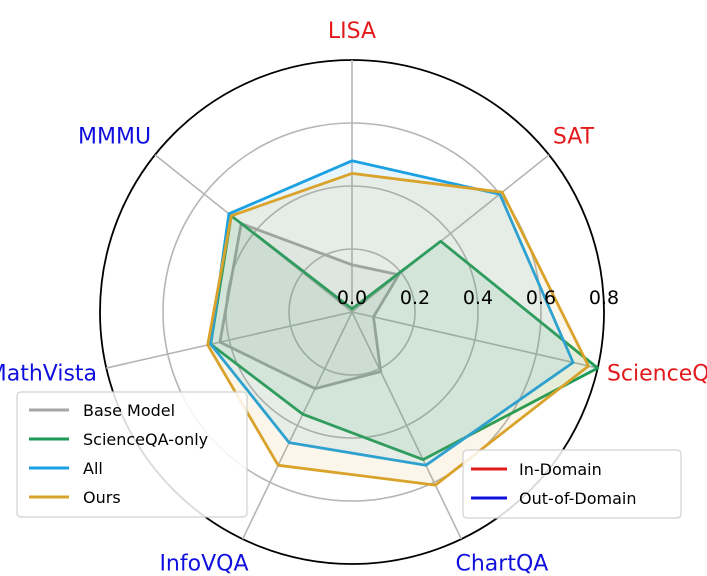 The height and width of the screenshot is (576, 707). What do you see at coordinates (129, 410) in the screenshot?
I see `legend-label: Base Model` at bounding box center [129, 410].